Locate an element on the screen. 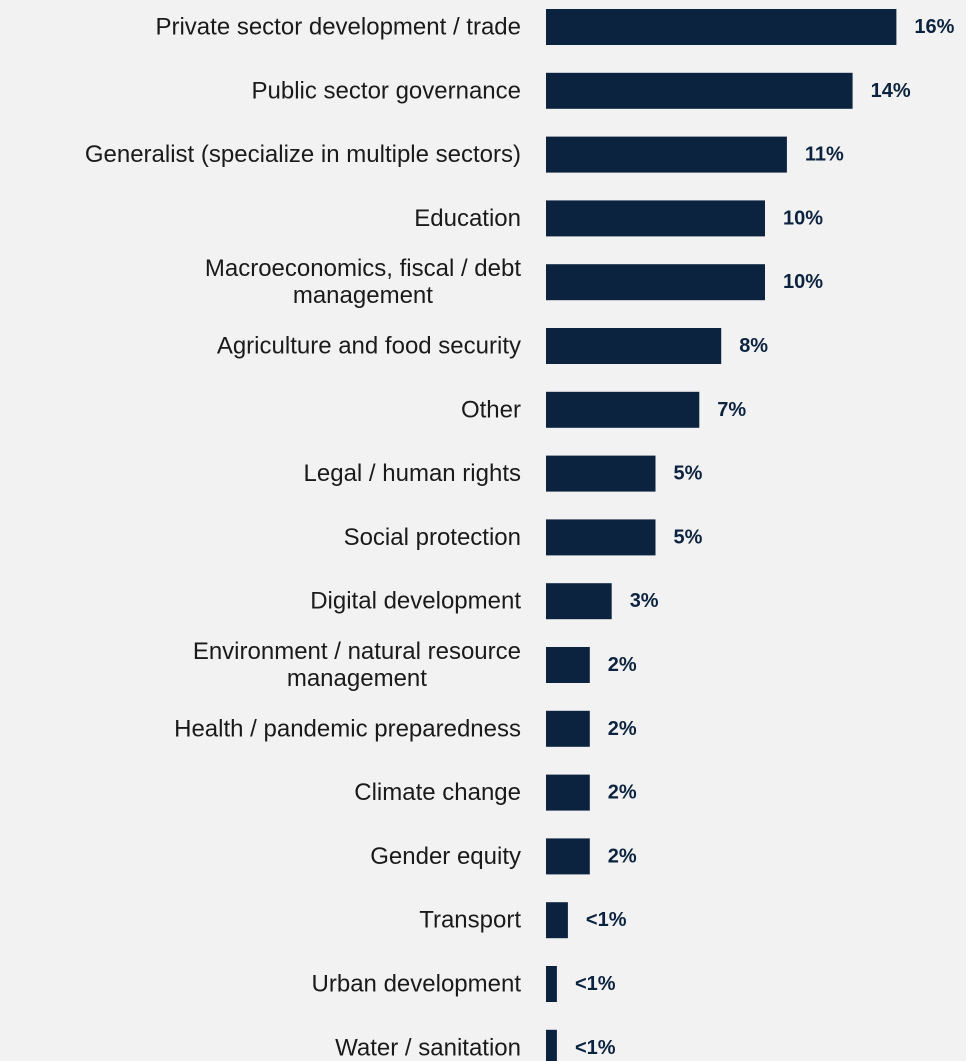 This screenshot has height=1061, width=966. data-label: 16% is located at coordinates (934, 27).